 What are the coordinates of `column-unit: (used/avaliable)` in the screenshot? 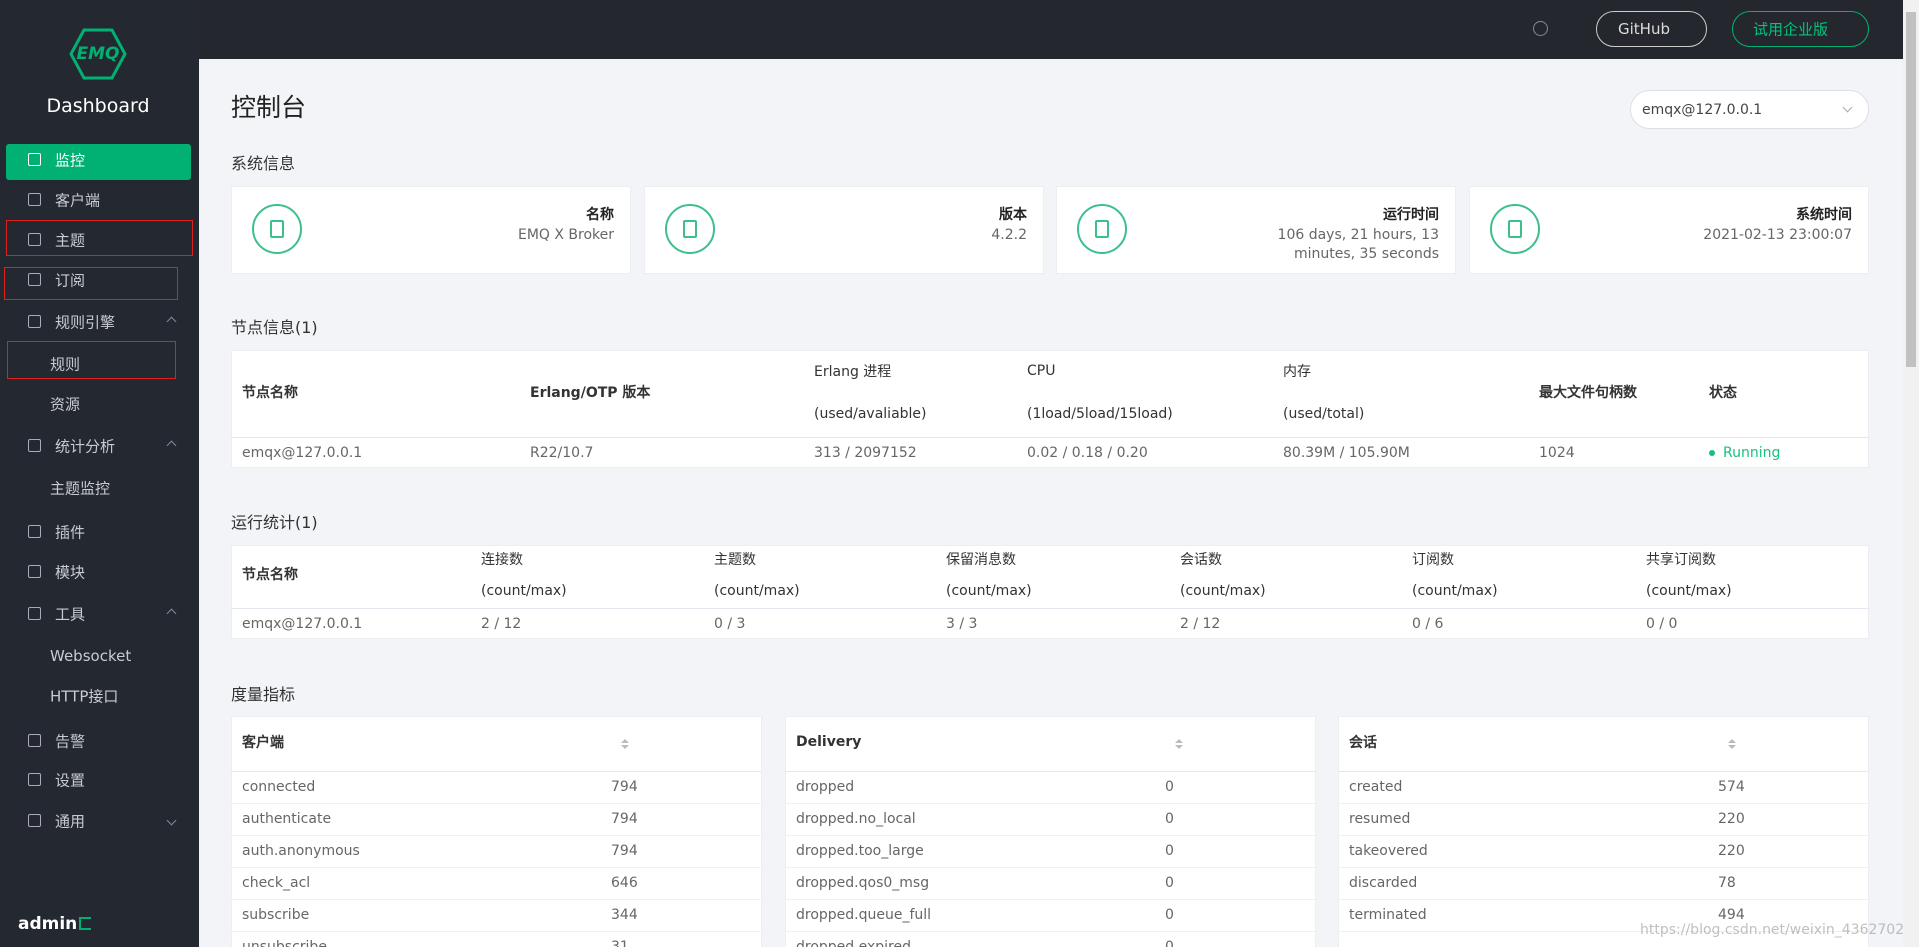 It's located at (870, 414).